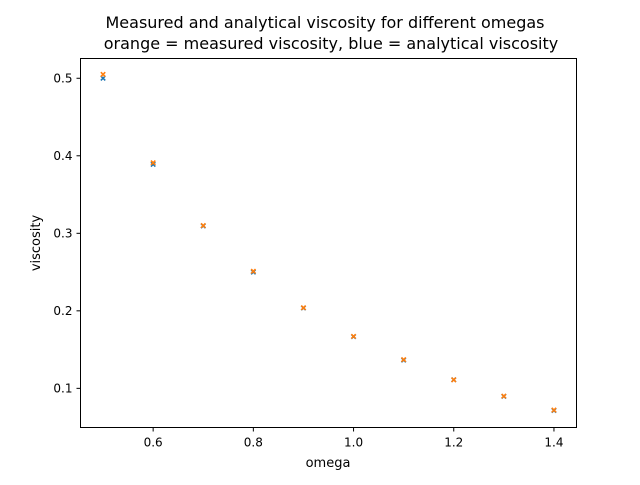  Describe the element at coordinates (353, 443) in the screenshot. I see `x-tick-label: 1.0` at that location.